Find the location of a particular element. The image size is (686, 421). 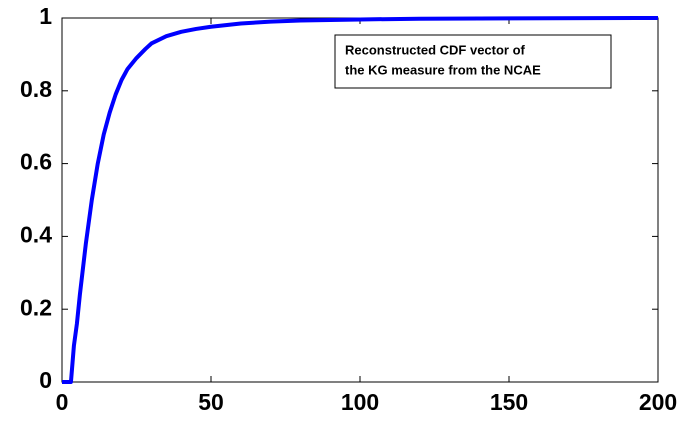

y-tick-label: 0.4 is located at coordinates (36, 234).